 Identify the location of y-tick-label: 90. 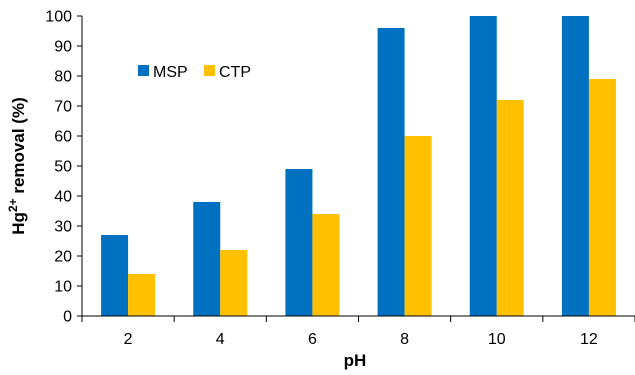
(63, 47).